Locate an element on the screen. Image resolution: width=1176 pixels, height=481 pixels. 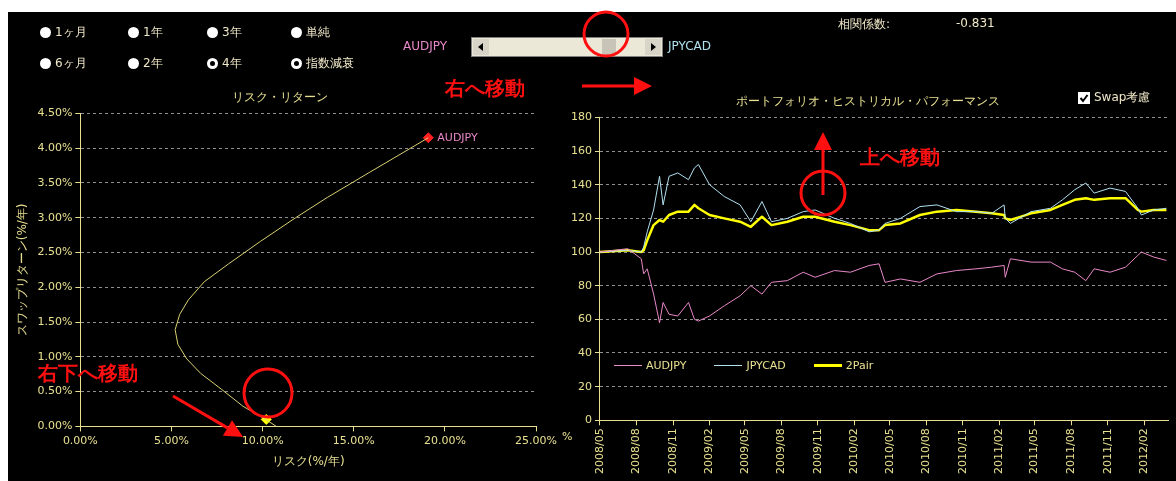
x-tick-label: 2012/02 is located at coordinates (1144, 451).